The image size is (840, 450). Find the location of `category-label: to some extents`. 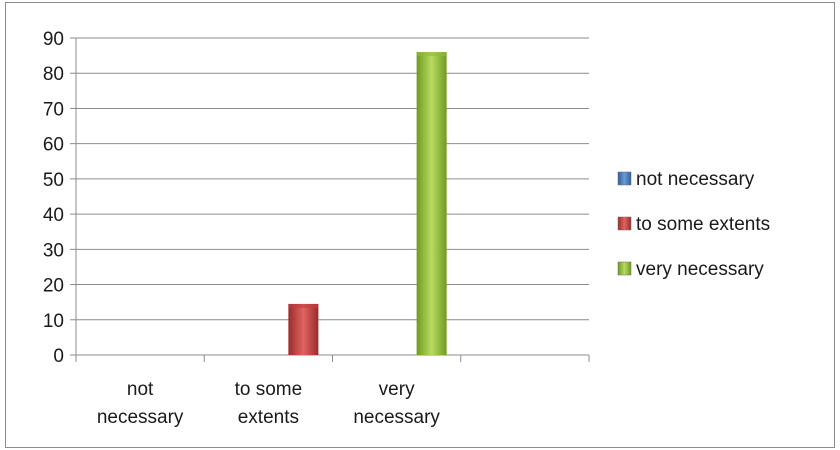

category-label: to some extents is located at coordinates (269, 403).